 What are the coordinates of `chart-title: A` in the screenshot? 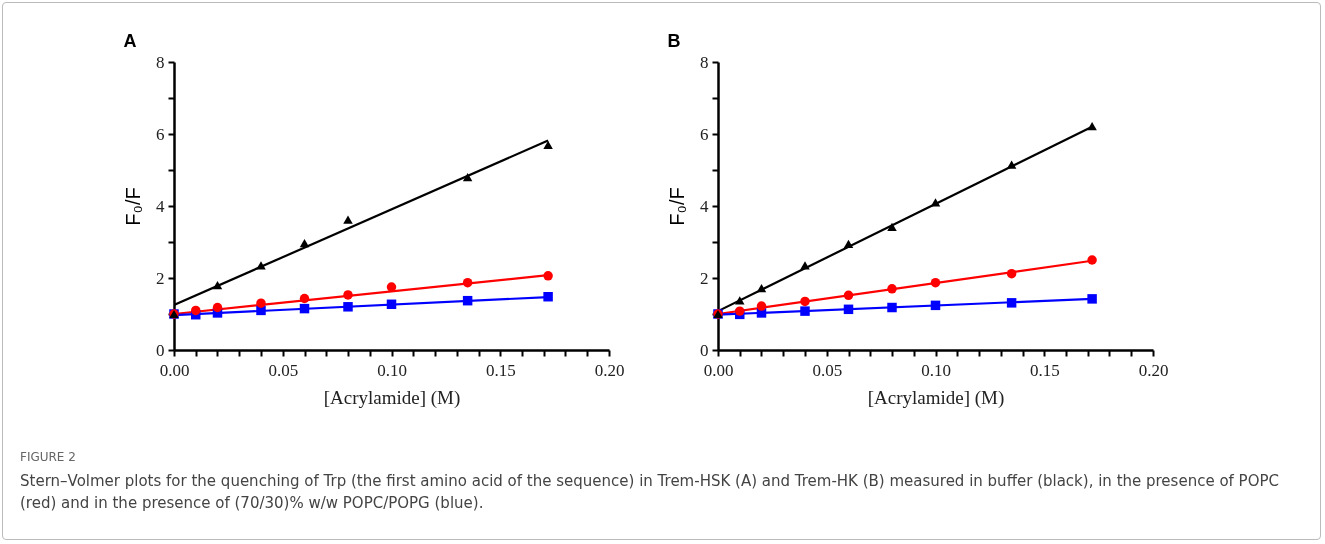 It's located at (130, 41).